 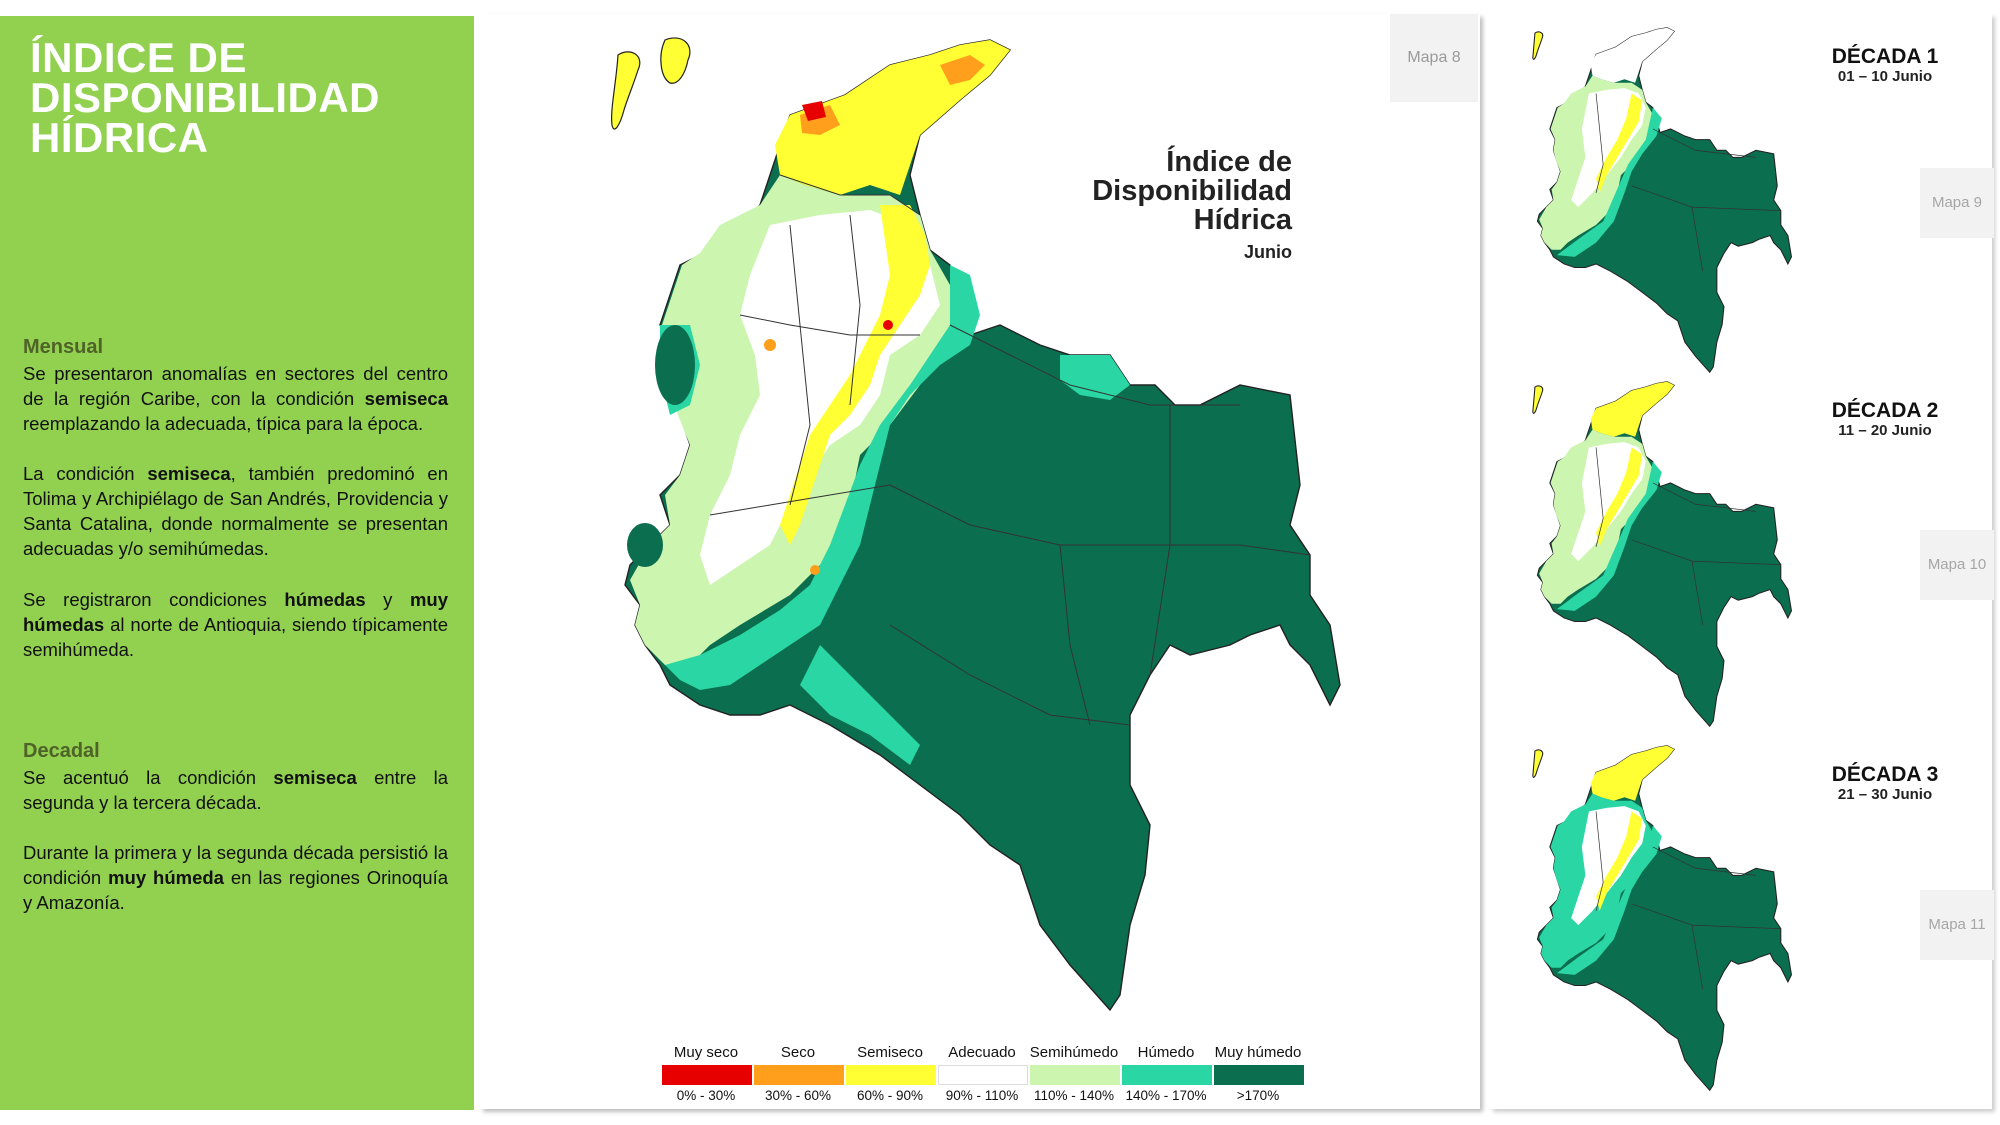 What do you see at coordinates (205, 97) in the screenshot?
I see `panel-title-line: DISPONIBILIDAD` at bounding box center [205, 97].